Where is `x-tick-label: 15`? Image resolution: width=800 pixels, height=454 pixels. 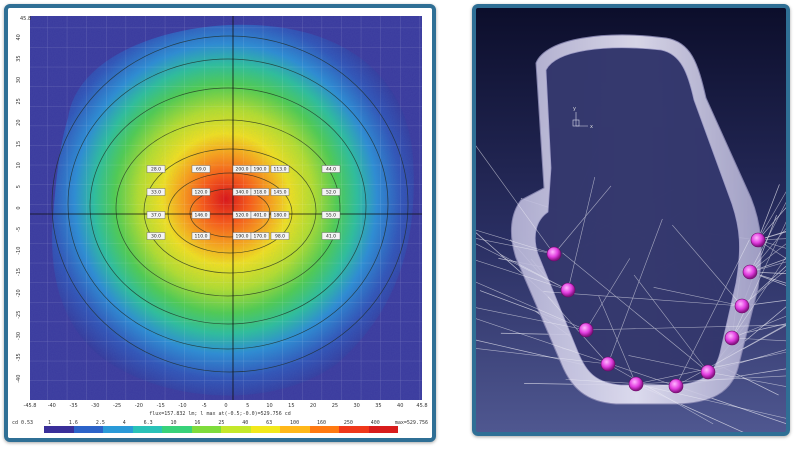 x-tick-label: 15 is located at coordinates (291, 406).